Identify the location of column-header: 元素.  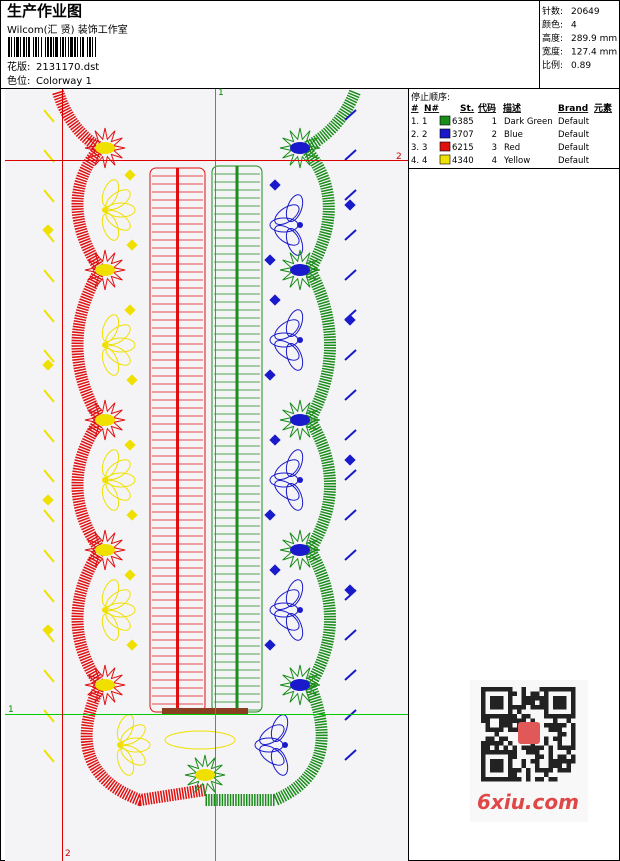
(603, 108).